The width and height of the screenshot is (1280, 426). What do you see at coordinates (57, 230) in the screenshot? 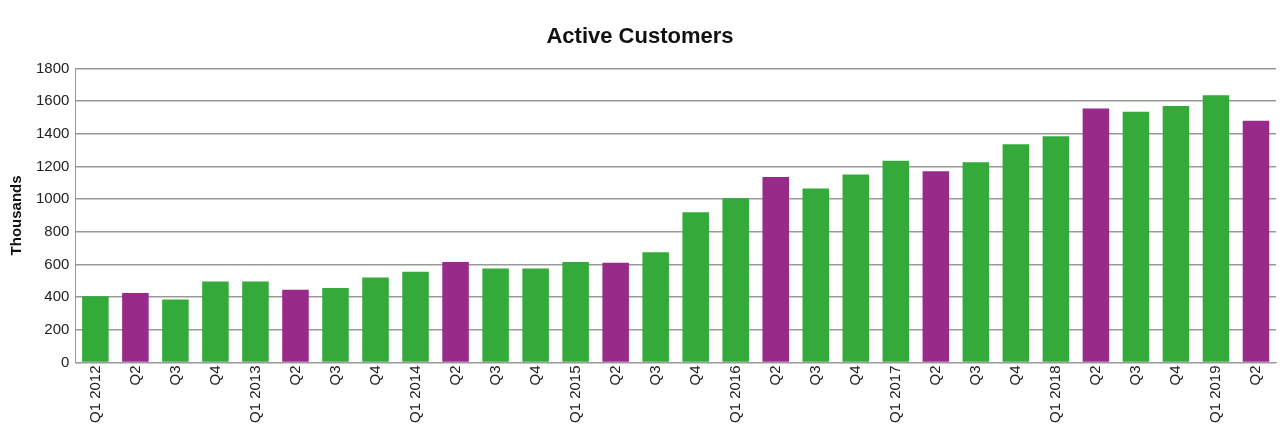
I see `y-tick-label: 800` at bounding box center [57, 230].